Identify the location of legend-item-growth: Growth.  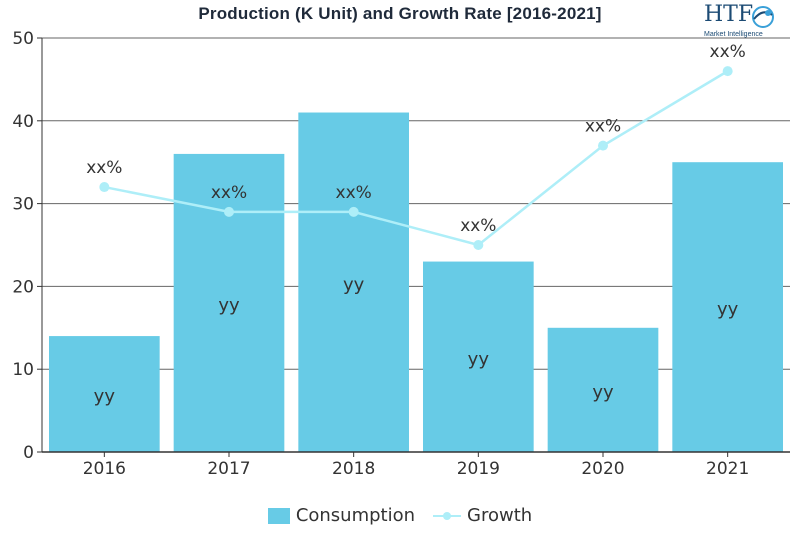
(482, 515).